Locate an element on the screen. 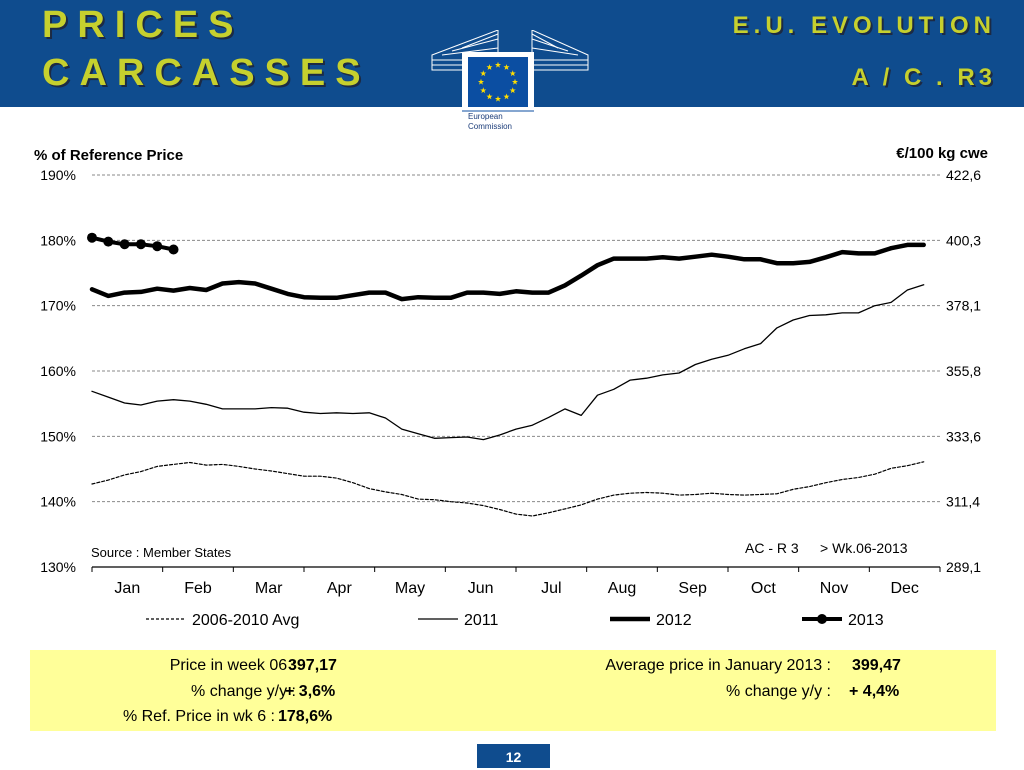 Image resolution: width=1024 pixels, height=770 pixels. y-tick-label-right: 333,6 is located at coordinates (963, 436).